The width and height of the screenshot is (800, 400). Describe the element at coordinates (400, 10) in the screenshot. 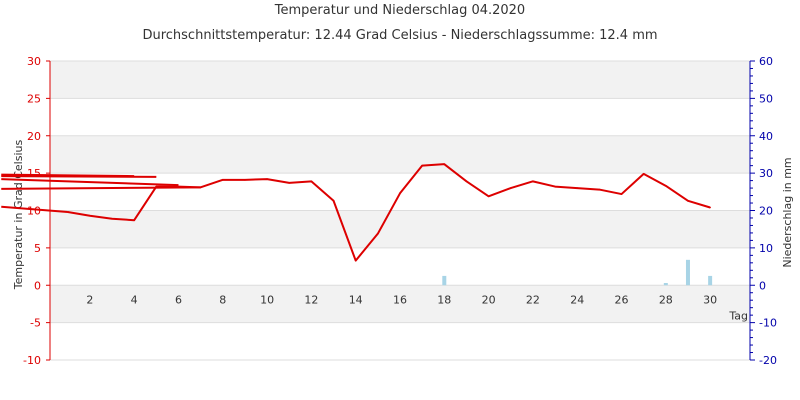

I see `chart-title: Temperatur und Niederschlag 04.2020` at that location.